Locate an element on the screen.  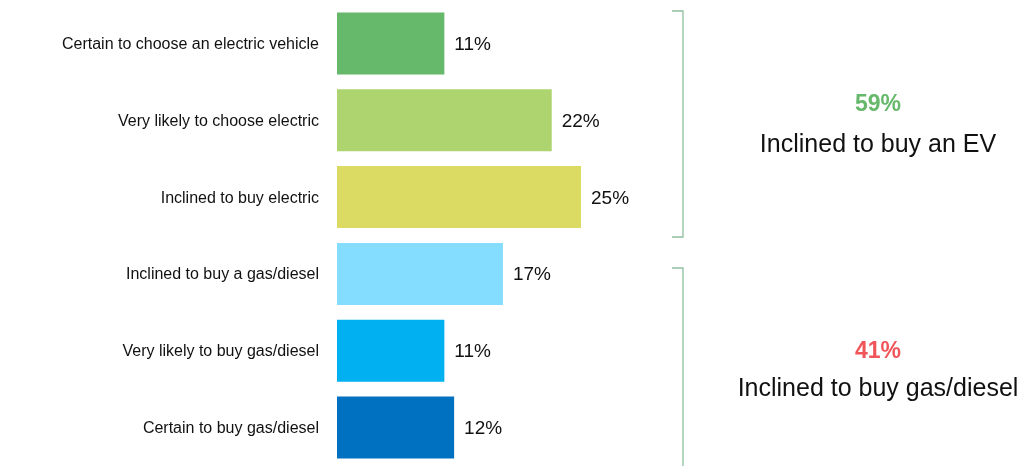
data-label: 22% is located at coordinates (580, 120).